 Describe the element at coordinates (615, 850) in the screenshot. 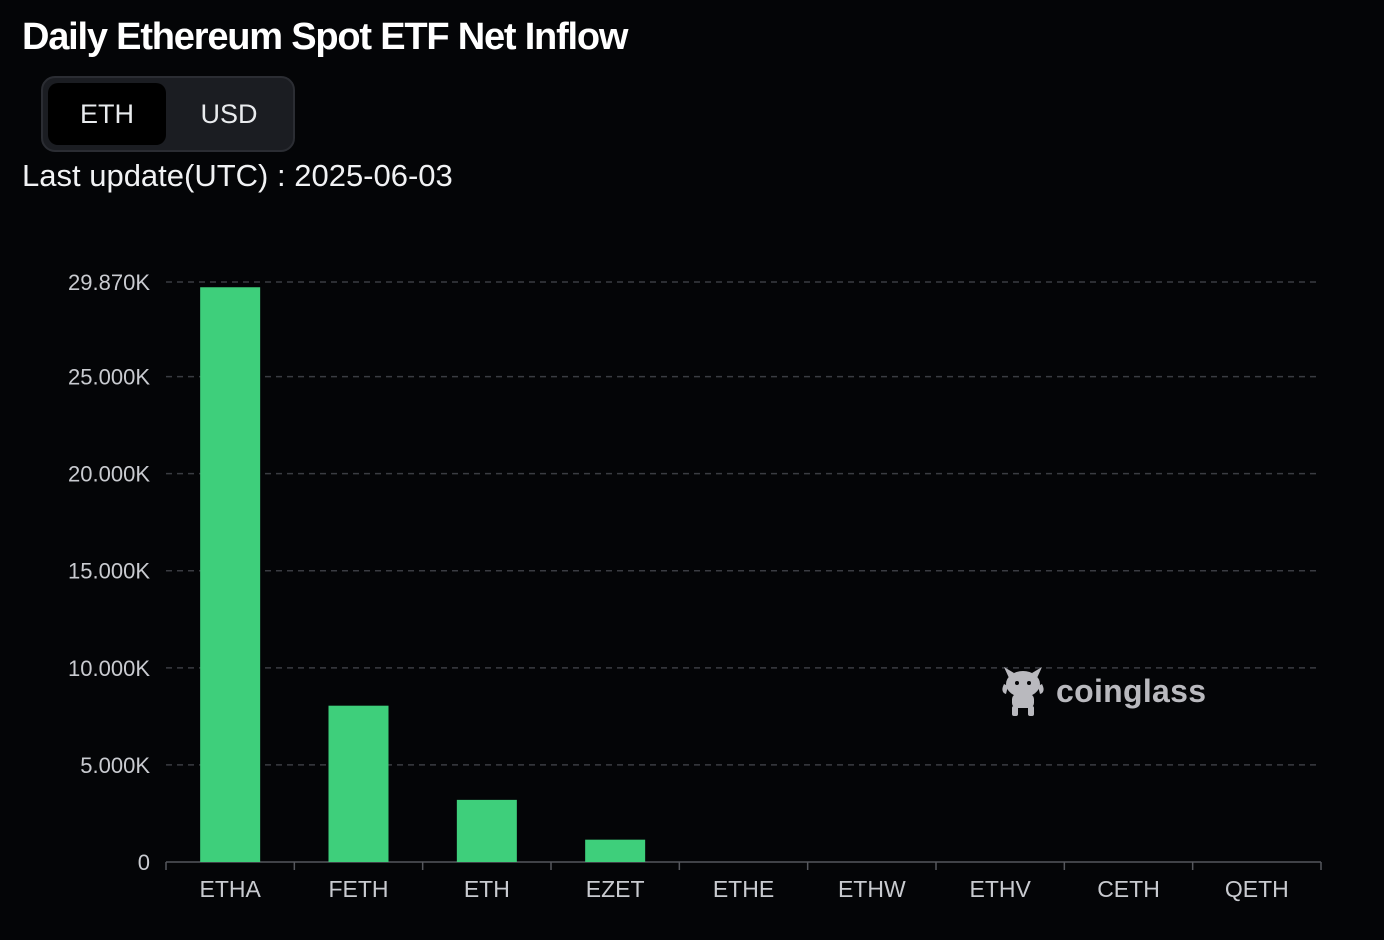

I see `bar-ezet` at that location.